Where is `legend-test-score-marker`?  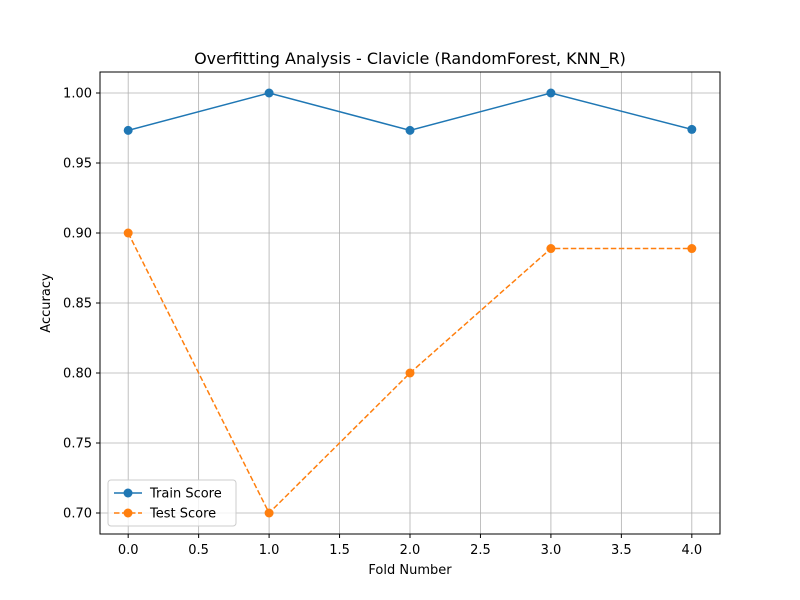
legend-test-score-marker is located at coordinates (128, 513).